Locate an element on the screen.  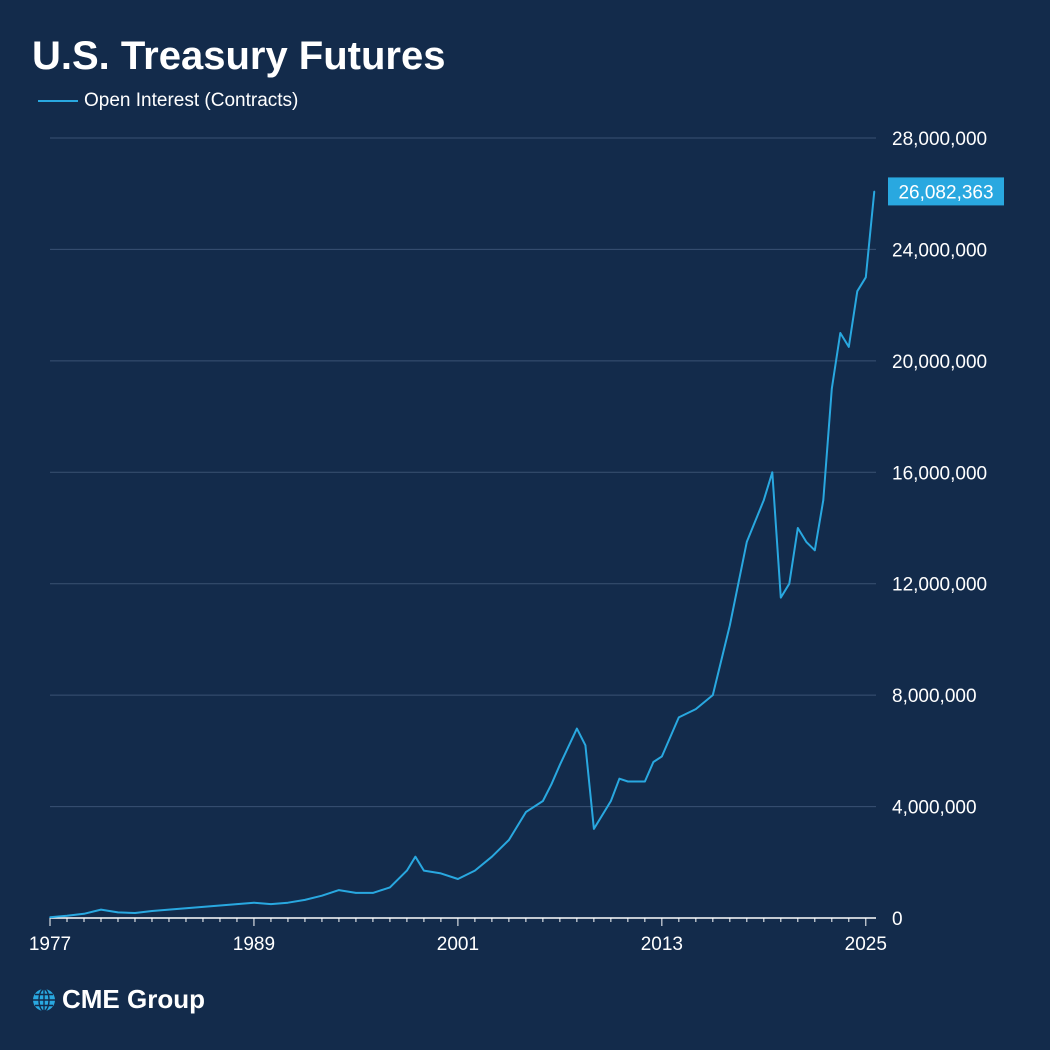
x-tick-label: 2013 is located at coordinates (662, 944).